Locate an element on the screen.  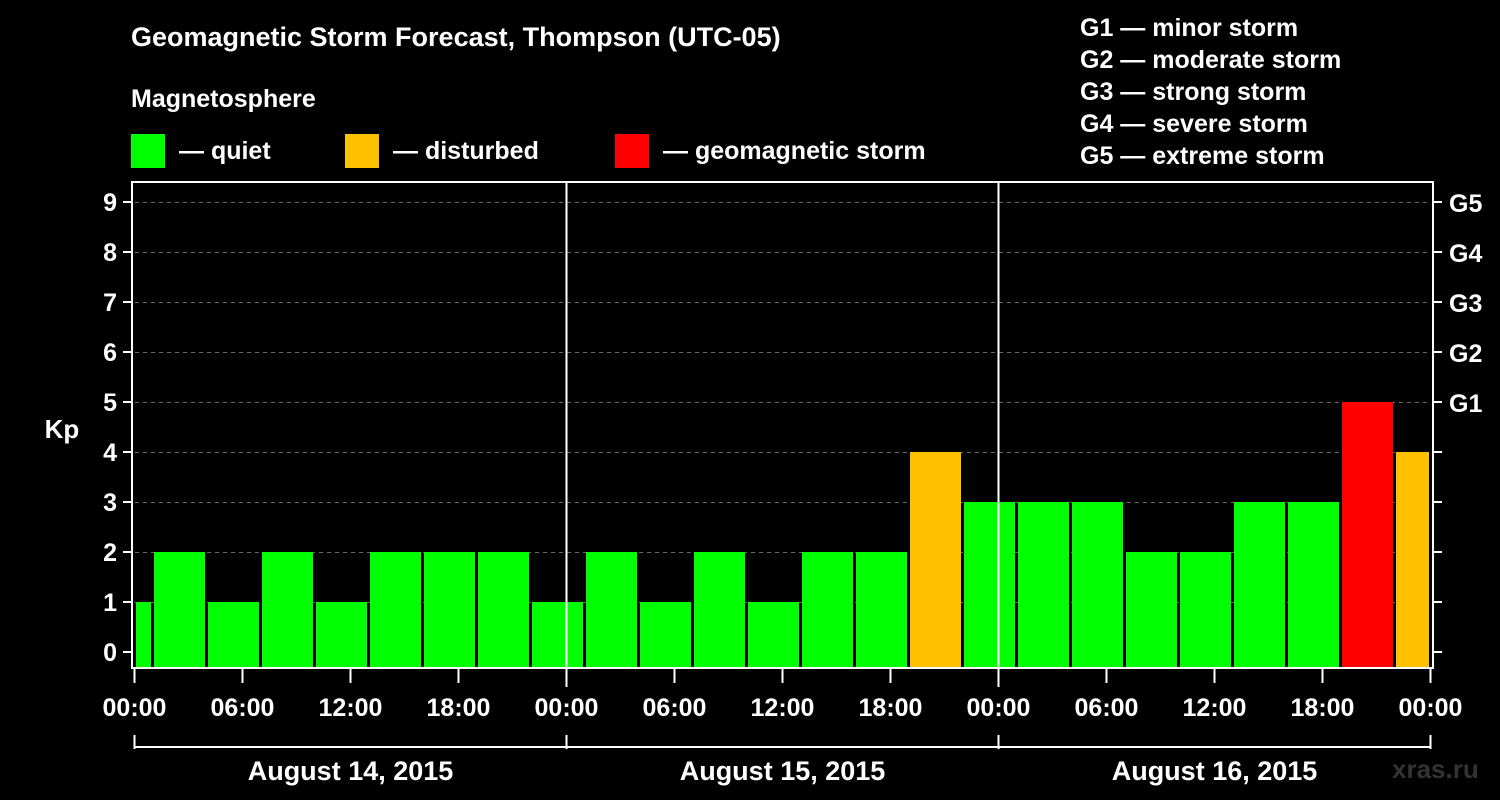
y-label-4: 4 is located at coordinates (110, 453).